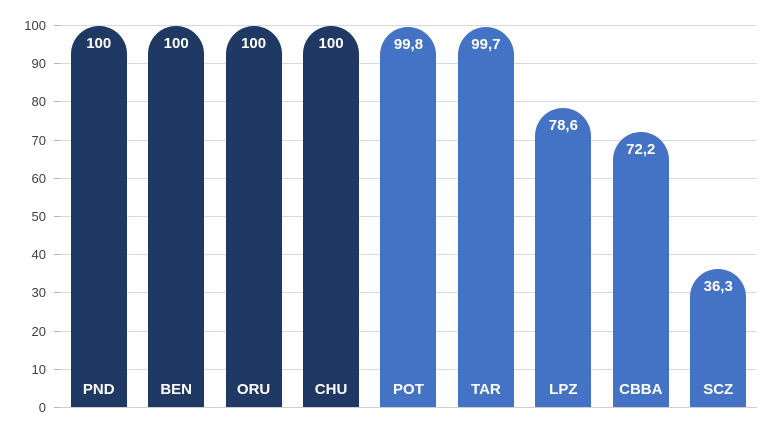  What do you see at coordinates (641, 389) in the screenshot?
I see `bar-category-label: CBBA` at bounding box center [641, 389].